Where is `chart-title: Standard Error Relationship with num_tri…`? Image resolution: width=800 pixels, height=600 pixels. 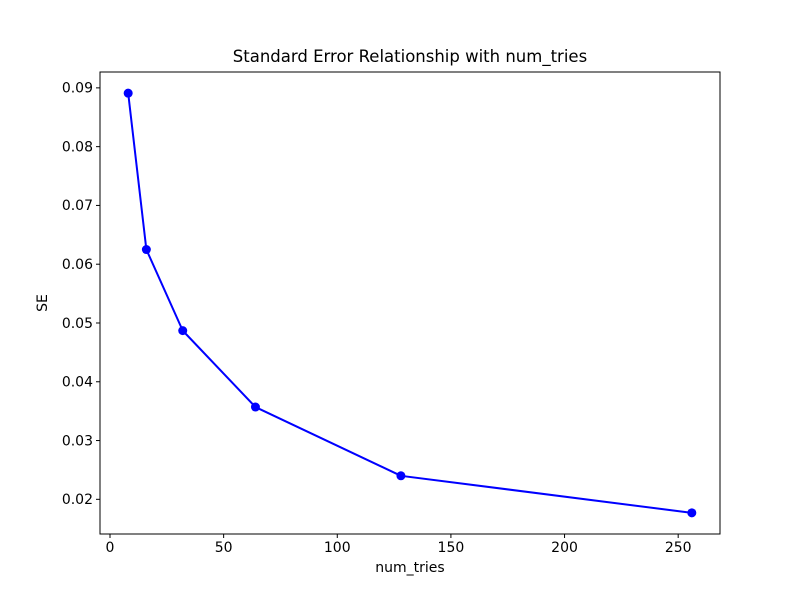
chart-title: Standard Error Relationship with num_tri… is located at coordinates (410, 57).